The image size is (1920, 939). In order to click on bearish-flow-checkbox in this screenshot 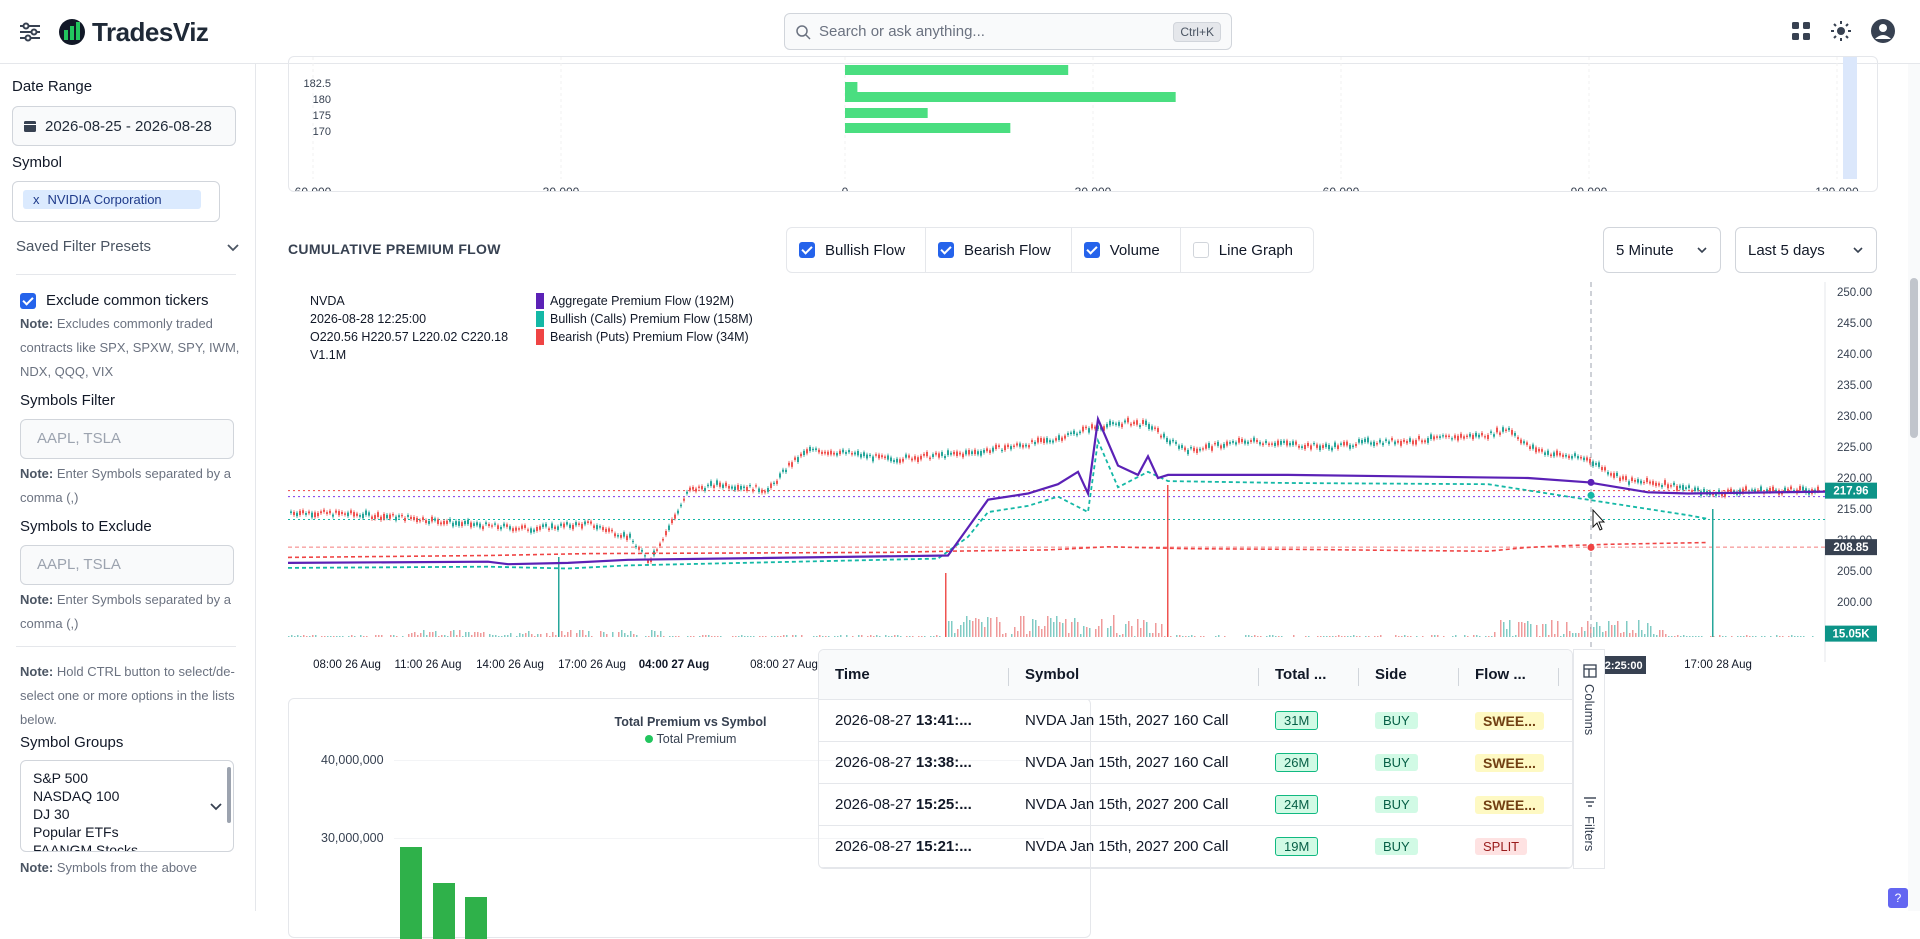, I will do `click(946, 250)`.